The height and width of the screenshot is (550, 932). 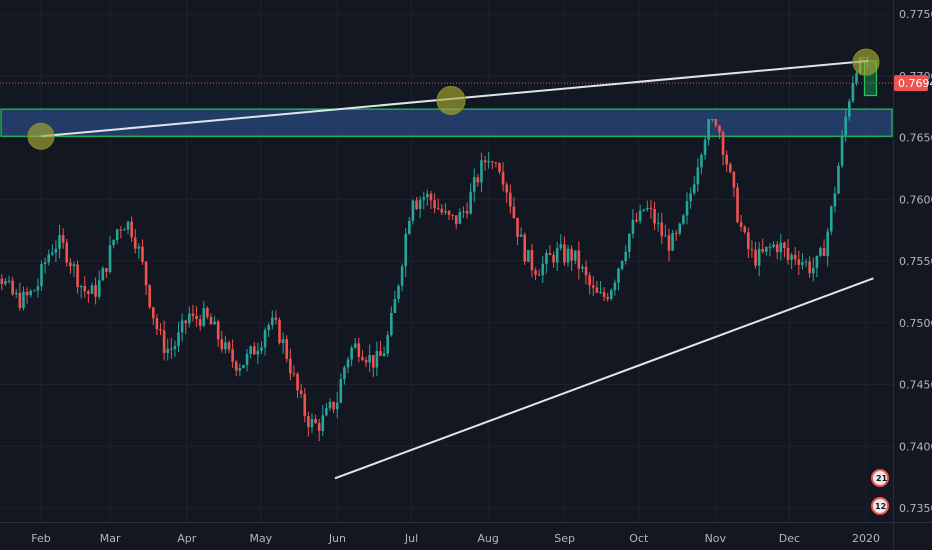 What do you see at coordinates (911, 83) in the screenshot?
I see `last-price-tag-bg` at bounding box center [911, 83].